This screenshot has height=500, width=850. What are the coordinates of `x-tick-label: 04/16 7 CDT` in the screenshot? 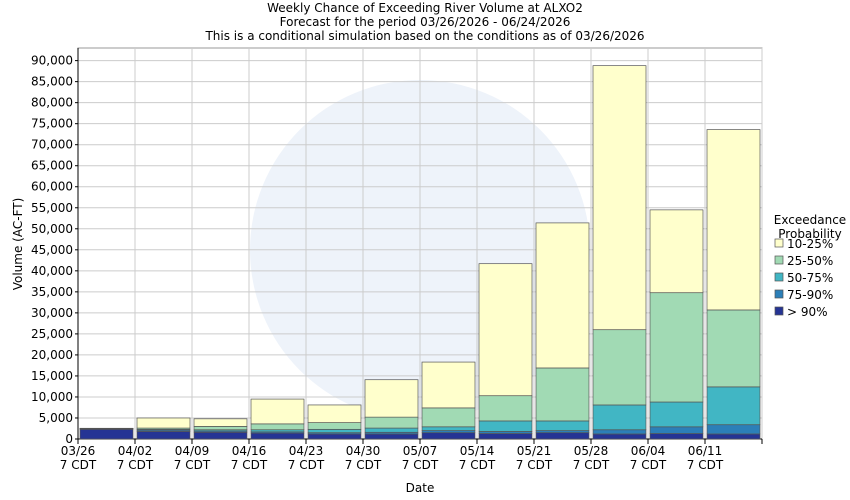 It's located at (249, 458).